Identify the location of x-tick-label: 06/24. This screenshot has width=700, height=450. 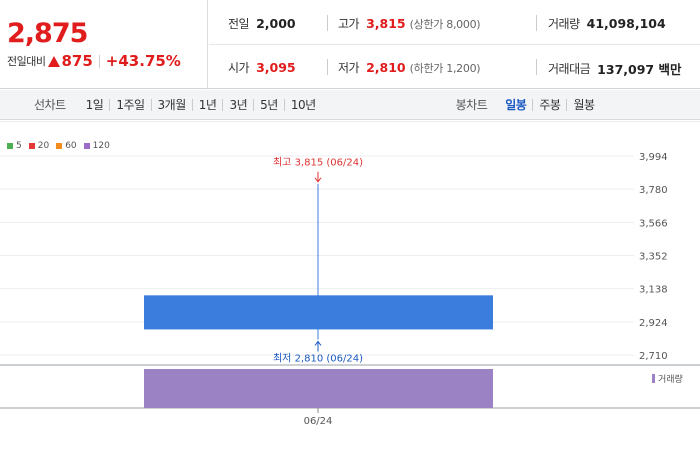
(318, 421).